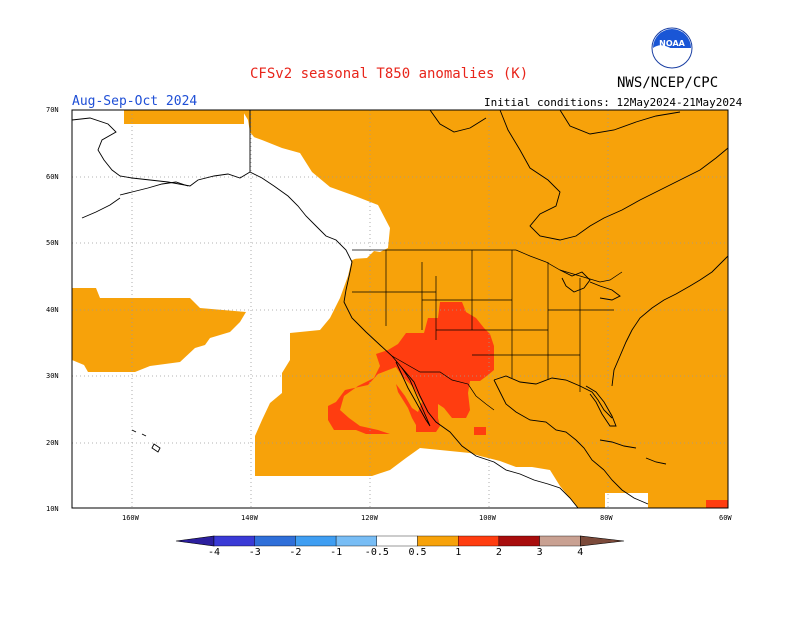 The width and height of the screenshot is (800, 618). I want to click on anomaly-strip-north, so click(184, 117).